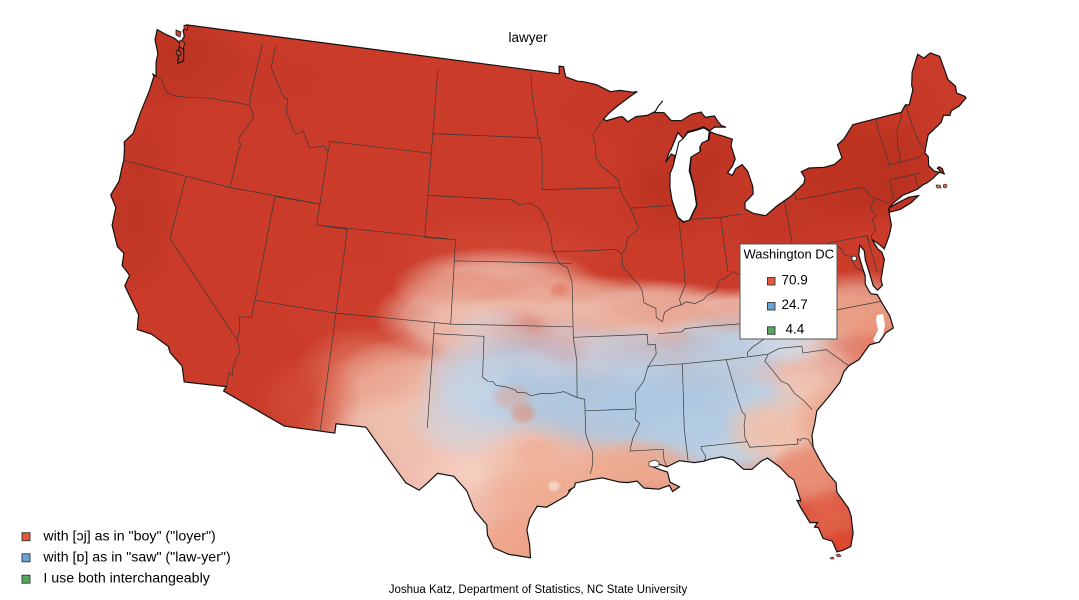 This screenshot has height=600, width=1079. I want to click on svg-text: Washington DC, so click(789, 253).